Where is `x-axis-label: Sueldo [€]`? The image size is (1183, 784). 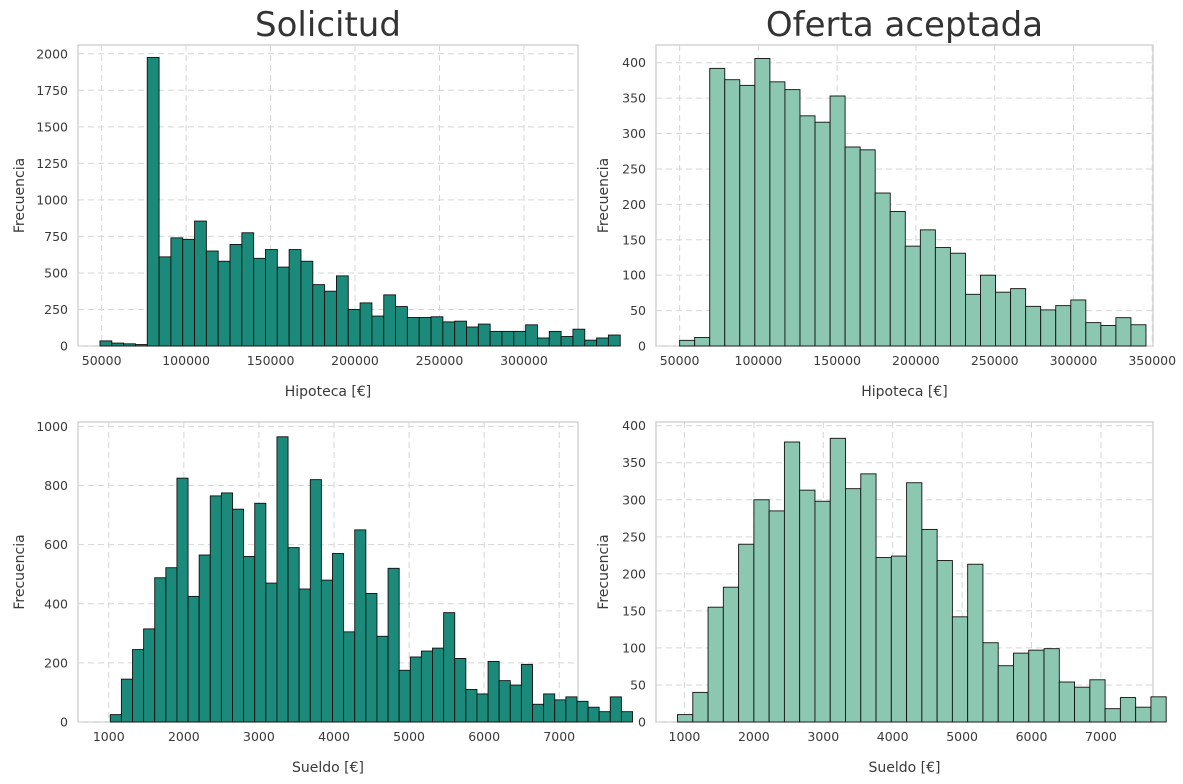
x-axis-label: Sueldo [€] is located at coordinates (328, 768).